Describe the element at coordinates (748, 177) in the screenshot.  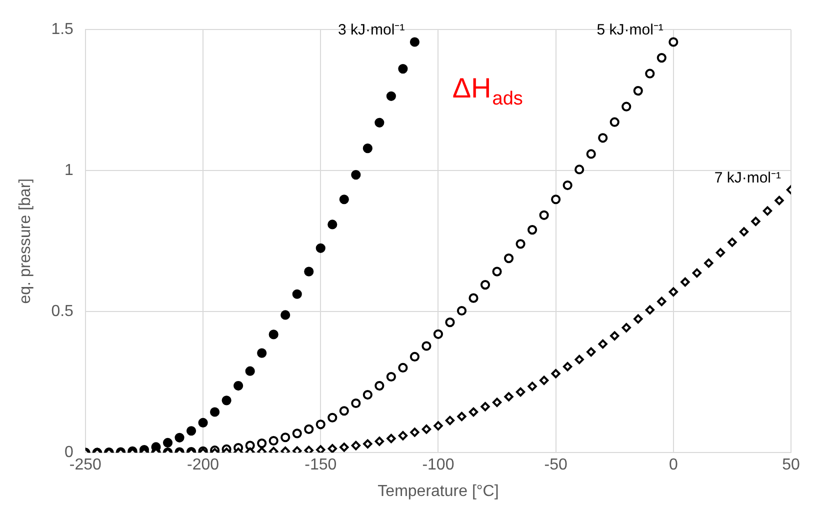
I see `series-label: 7 kJ·mol⁻¹` at that location.